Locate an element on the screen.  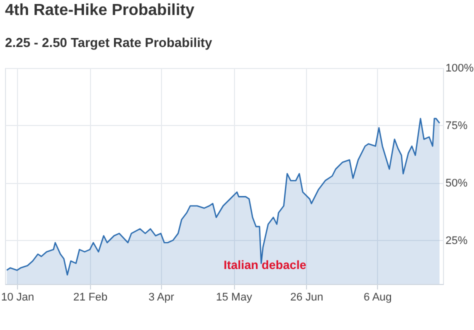
y-tick-label: 50% is located at coordinates (457, 183).